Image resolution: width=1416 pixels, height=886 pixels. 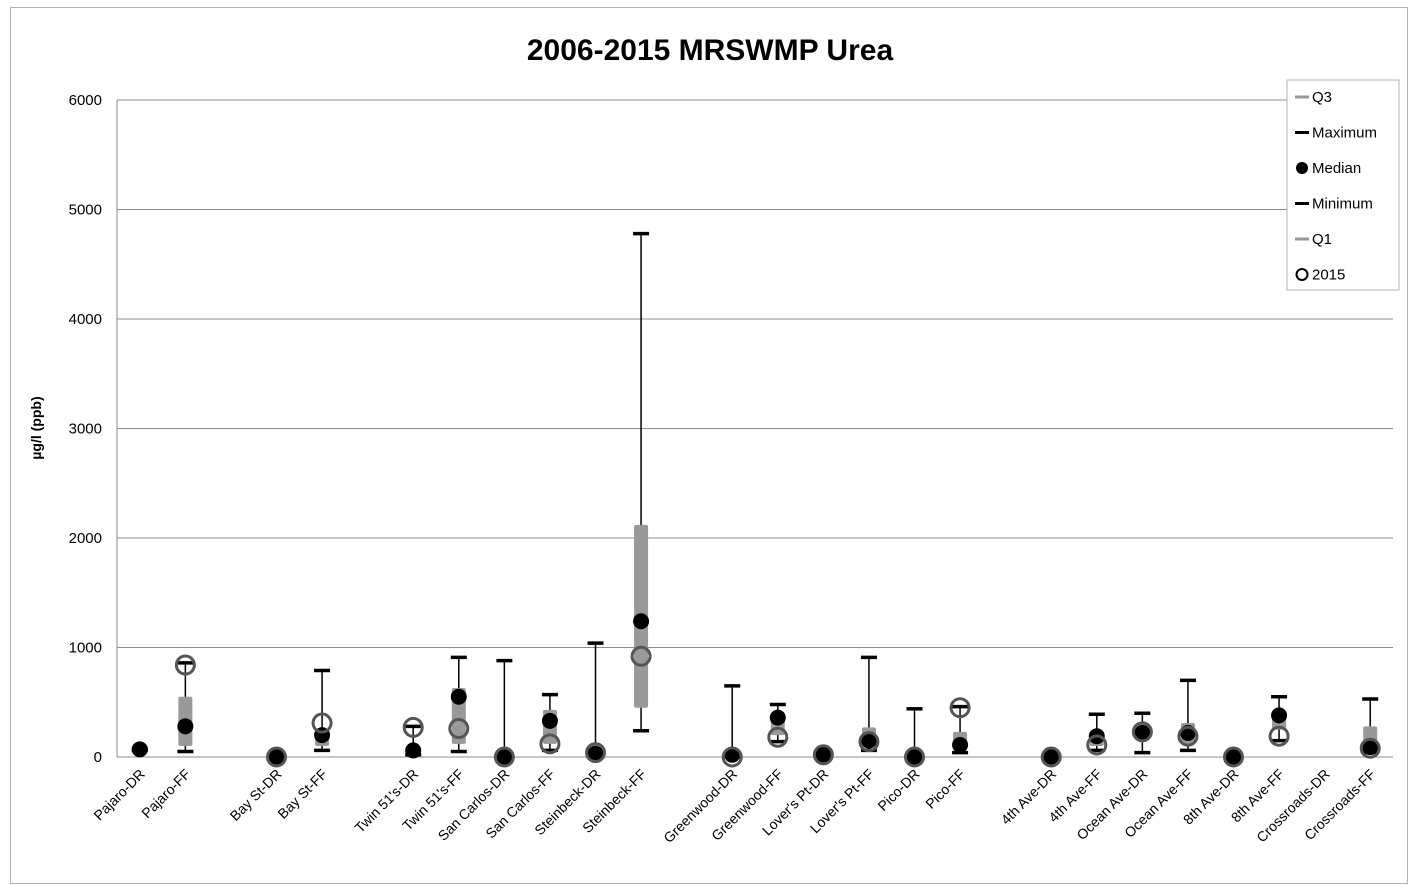 I want to click on box-twin-51-s-dr, so click(x=413, y=737).